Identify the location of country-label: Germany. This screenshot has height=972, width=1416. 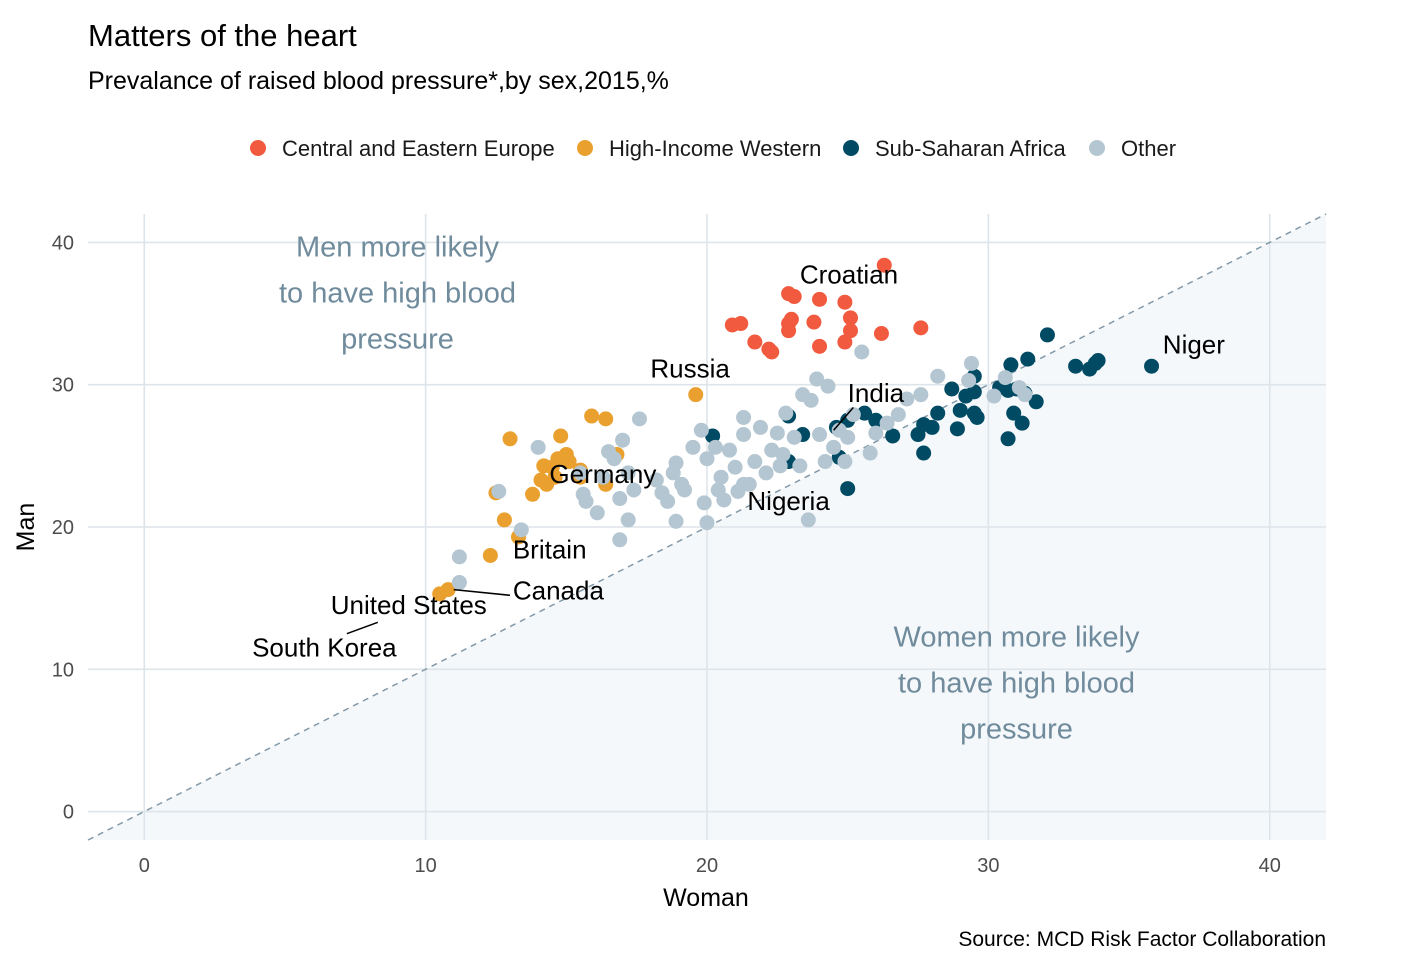
(602, 474).